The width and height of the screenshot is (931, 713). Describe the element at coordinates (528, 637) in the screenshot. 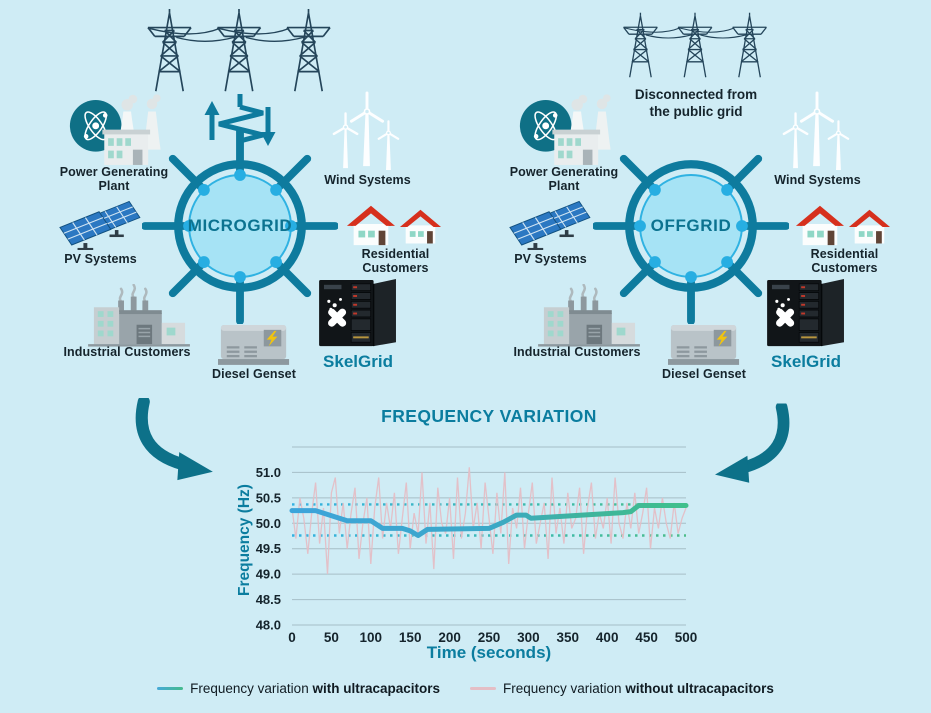

I see `x-tick-label: 300` at that location.